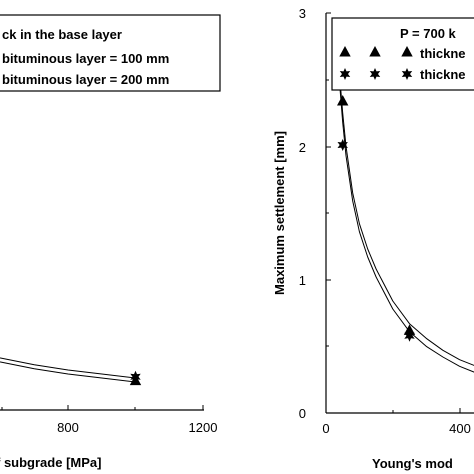  I want to click on right-y-axis-title: Maximum settlement [mm], so click(279, 213).